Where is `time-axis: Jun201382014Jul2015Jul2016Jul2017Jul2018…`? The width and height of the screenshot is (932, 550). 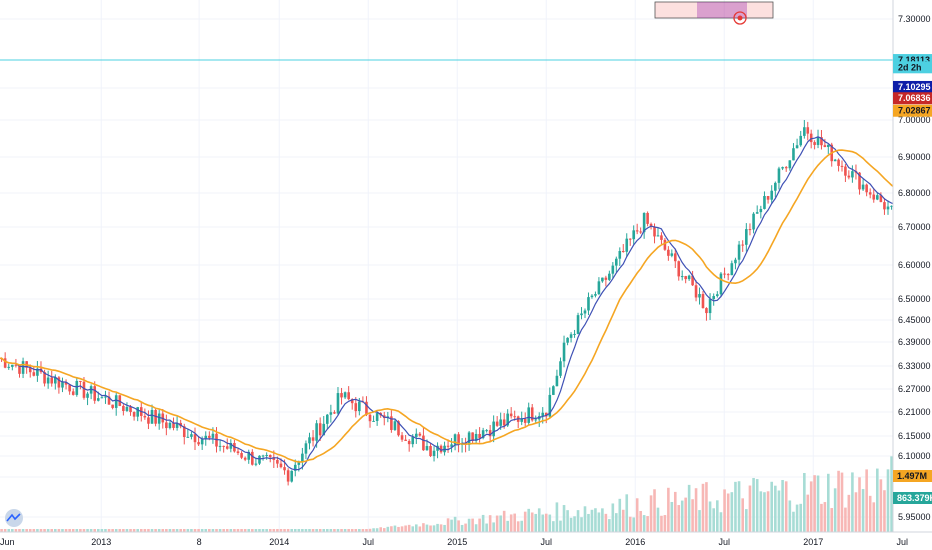 time-axis: Jun201382014Jul2015Jul2016Jul2017Jul2018… is located at coordinates (466, 539).